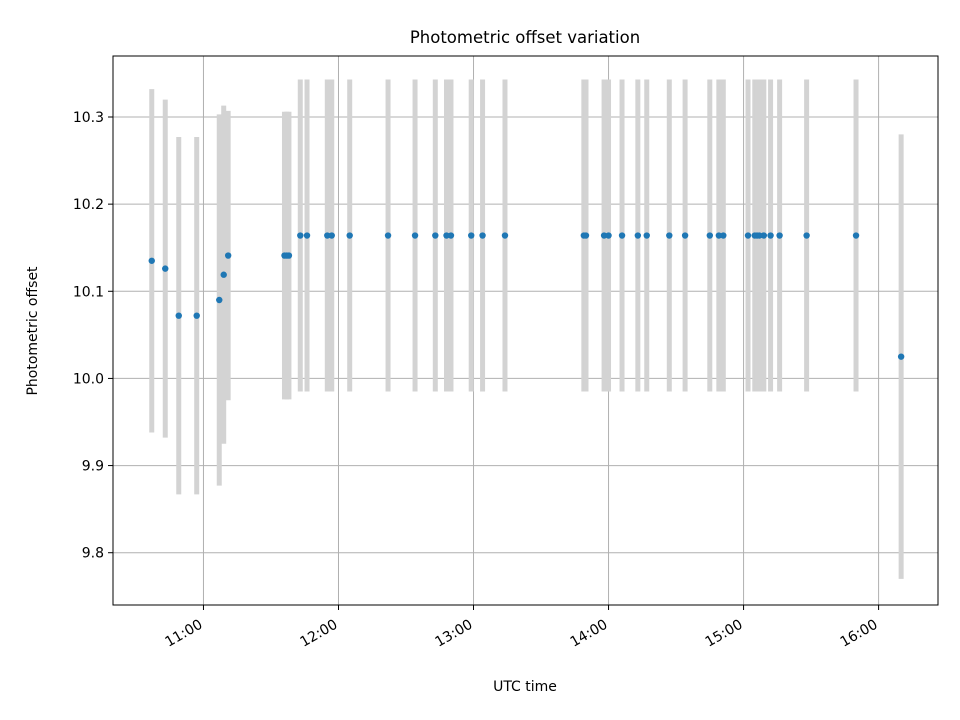  What do you see at coordinates (525, 37) in the screenshot?
I see `chart-title: Photometric offset variation` at bounding box center [525, 37].